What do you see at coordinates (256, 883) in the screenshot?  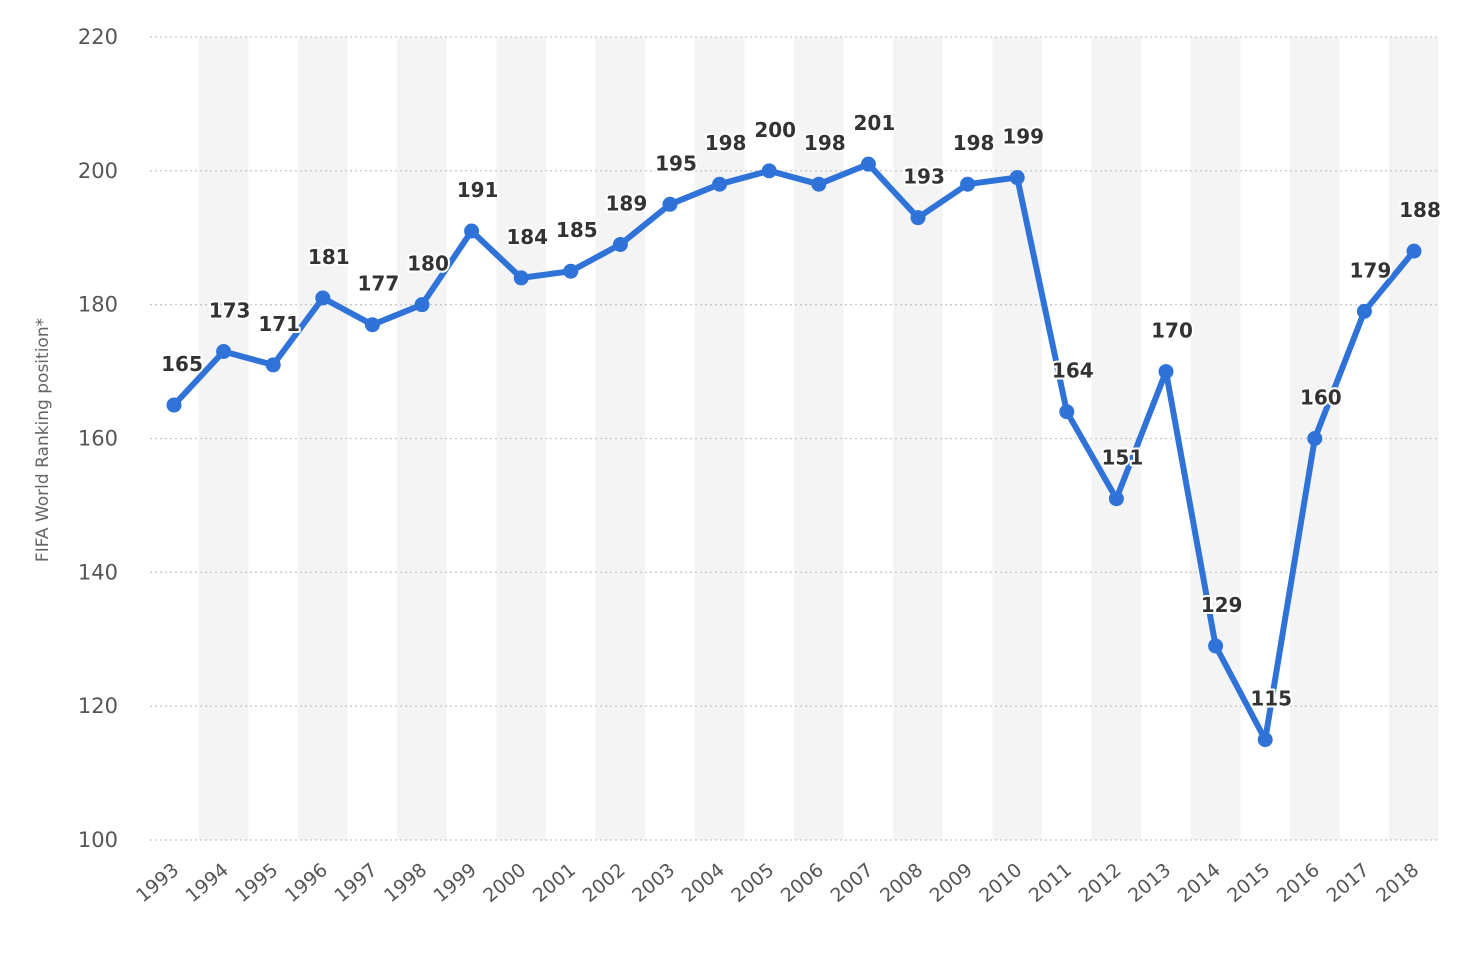 I see `x-tick-label: 1995` at bounding box center [256, 883].